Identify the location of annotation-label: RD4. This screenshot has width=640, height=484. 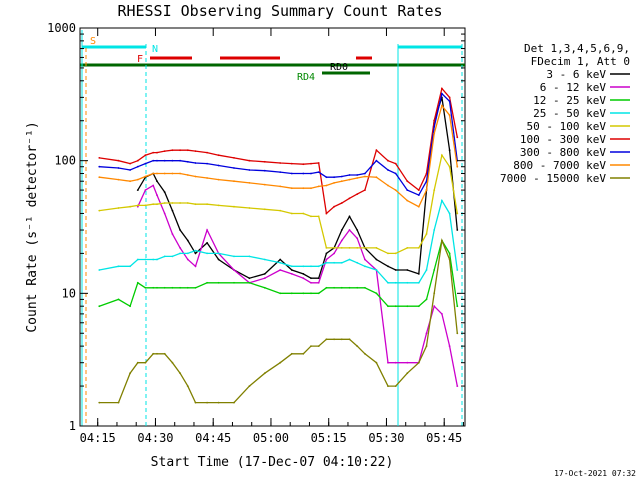
(306, 77).